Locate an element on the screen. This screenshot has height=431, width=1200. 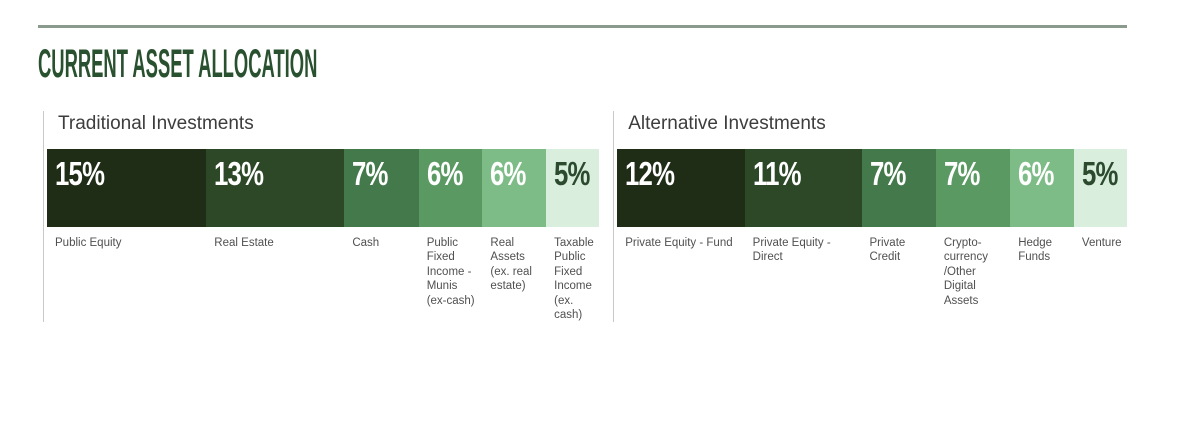
segment-label-text: Real Assets (ex. real estate) is located at coordinates (511, 265).